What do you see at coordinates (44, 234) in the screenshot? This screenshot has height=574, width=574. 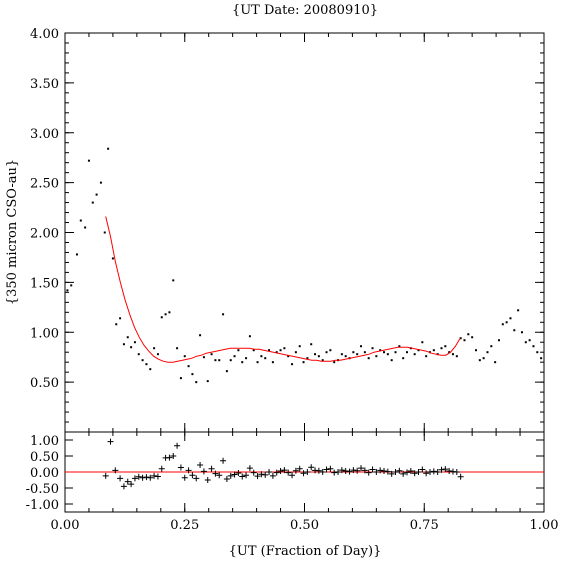 I see `y-tick-label: 2.00` at bounding box center [44, 234].